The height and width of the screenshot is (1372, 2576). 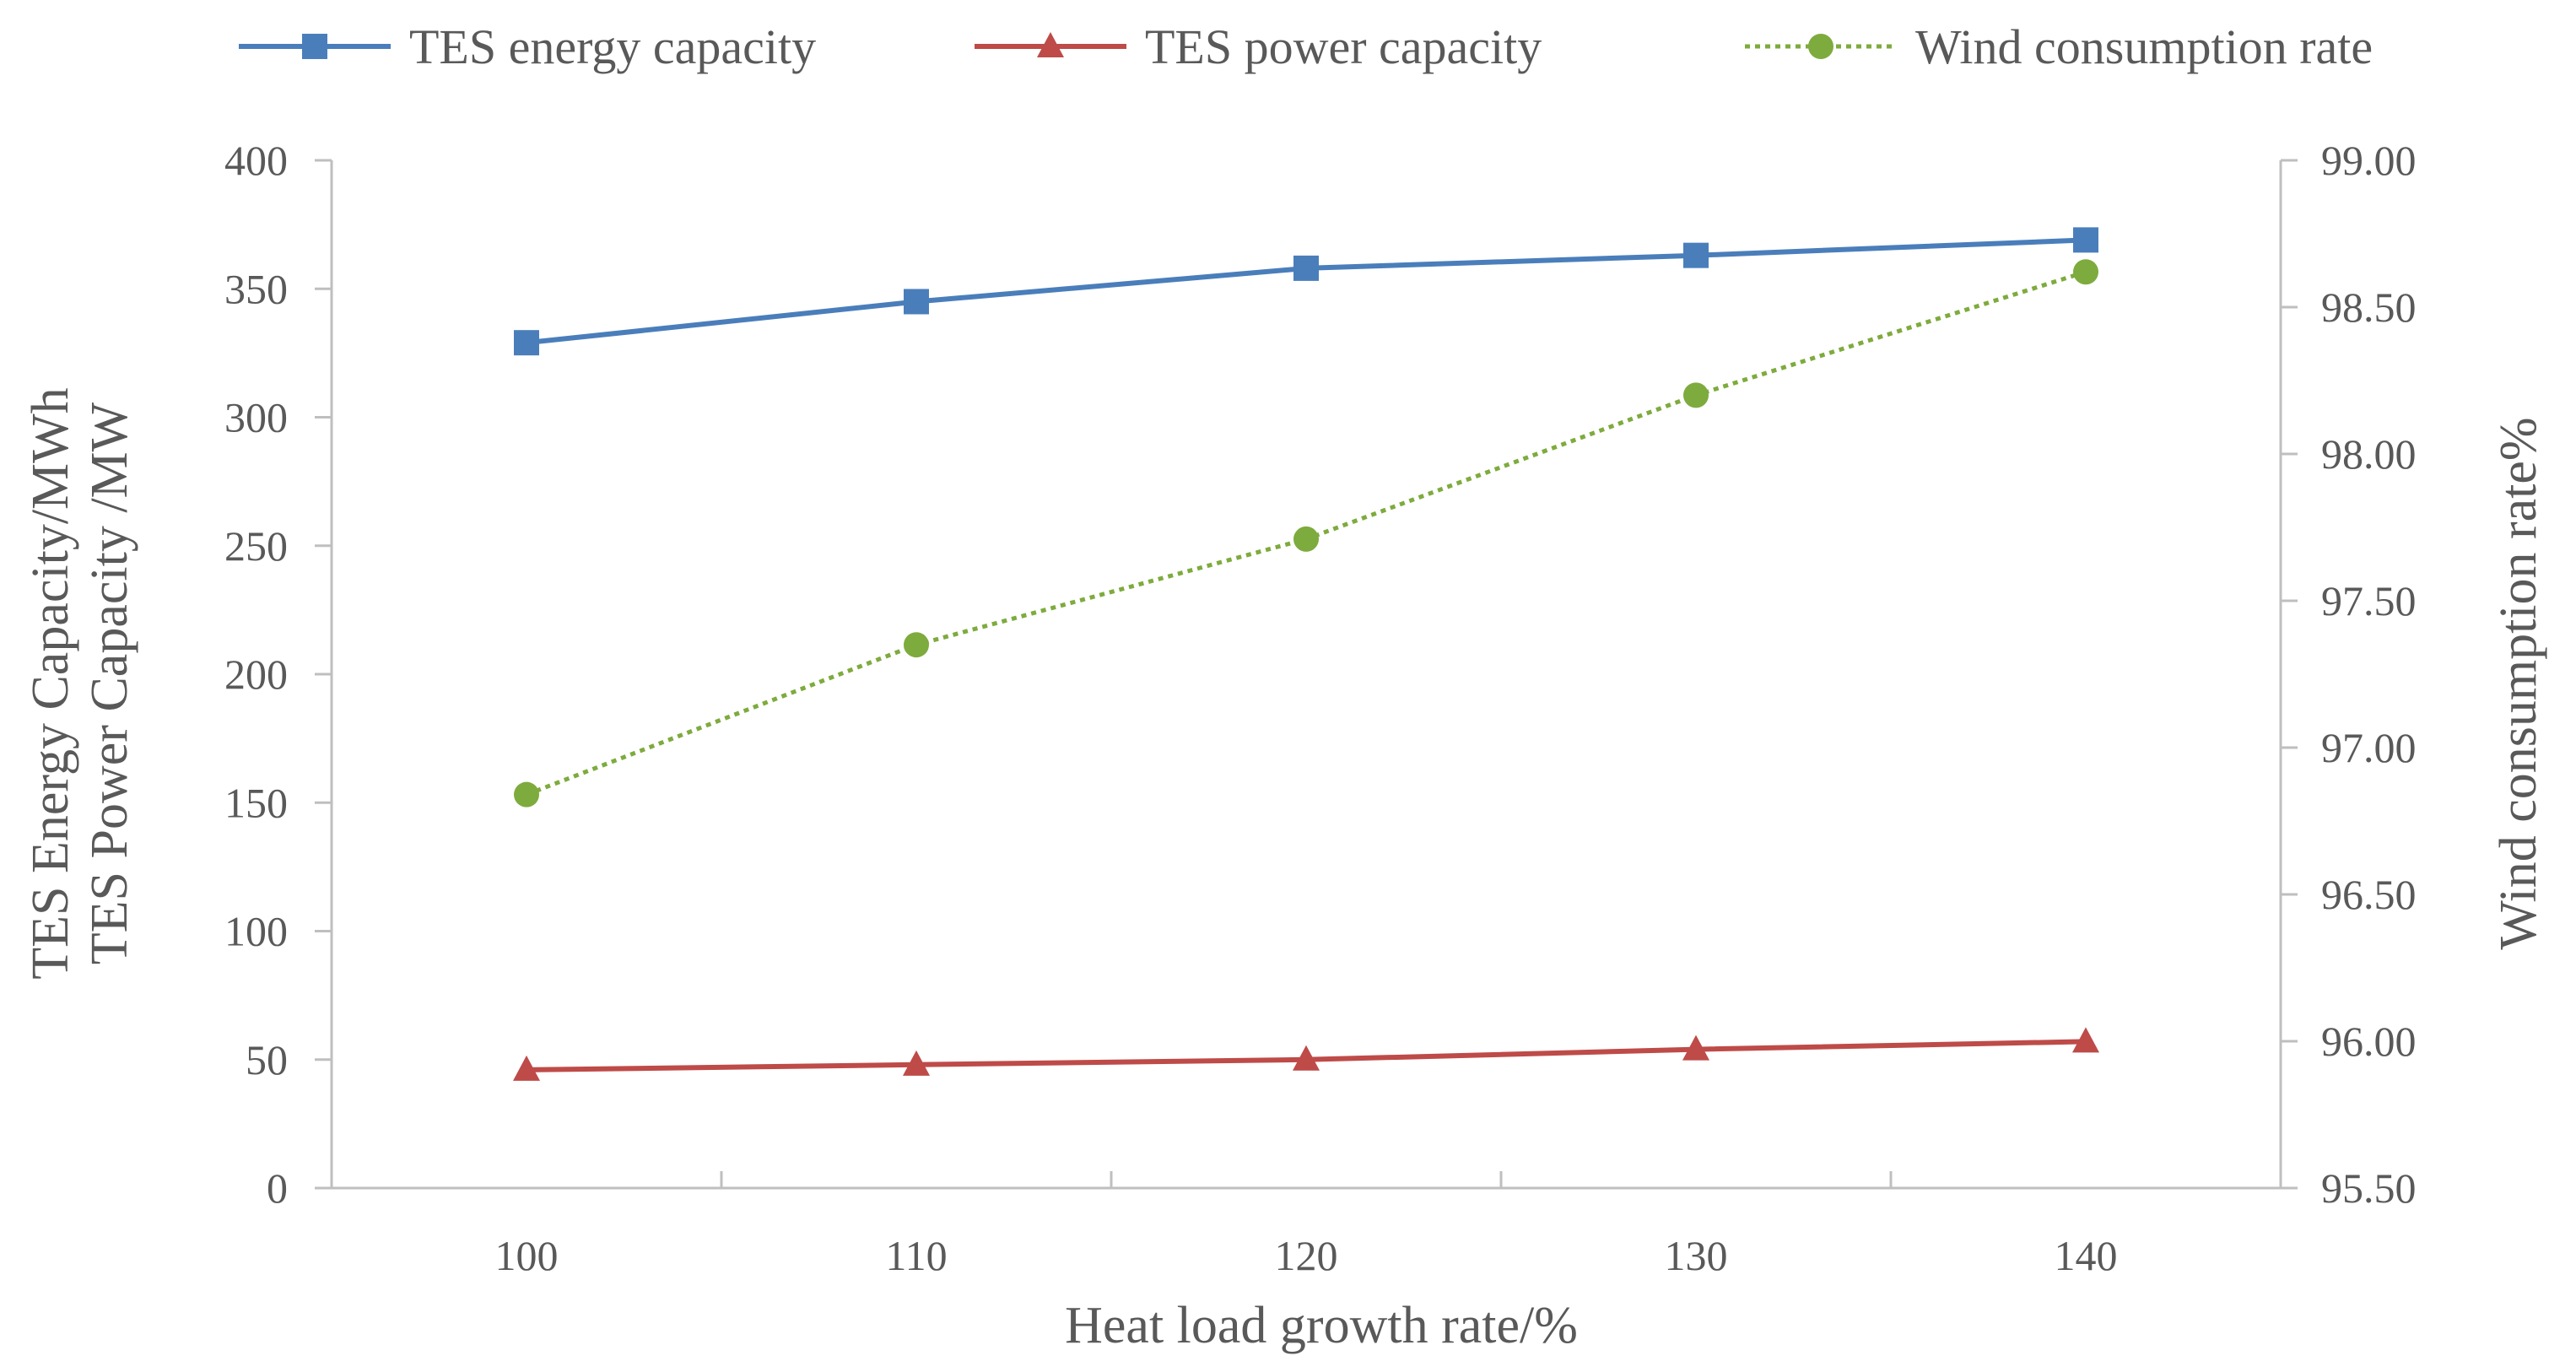 I want to click on y-right-tick-label: 96.50, so click(x=2369, y=895).